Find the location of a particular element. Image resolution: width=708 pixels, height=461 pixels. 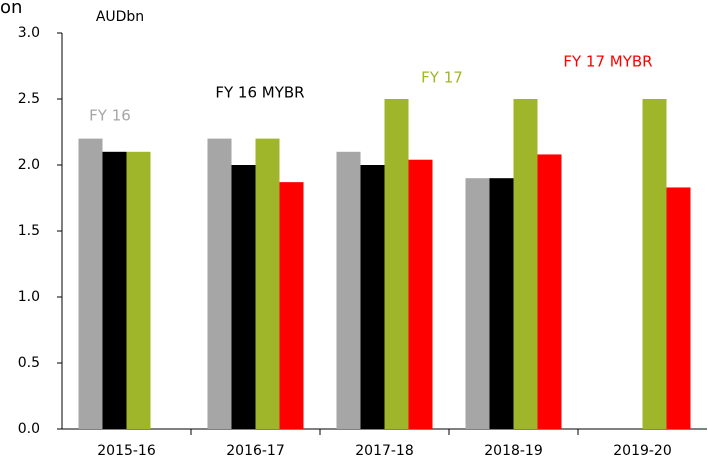

y-tick-label: 2.0 is located at coordinates (29, 165).